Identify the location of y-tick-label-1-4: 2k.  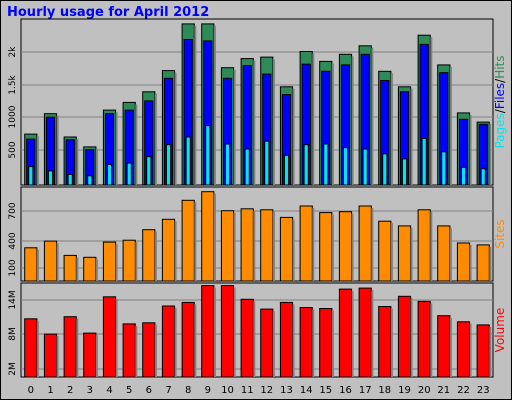
(13, 52).